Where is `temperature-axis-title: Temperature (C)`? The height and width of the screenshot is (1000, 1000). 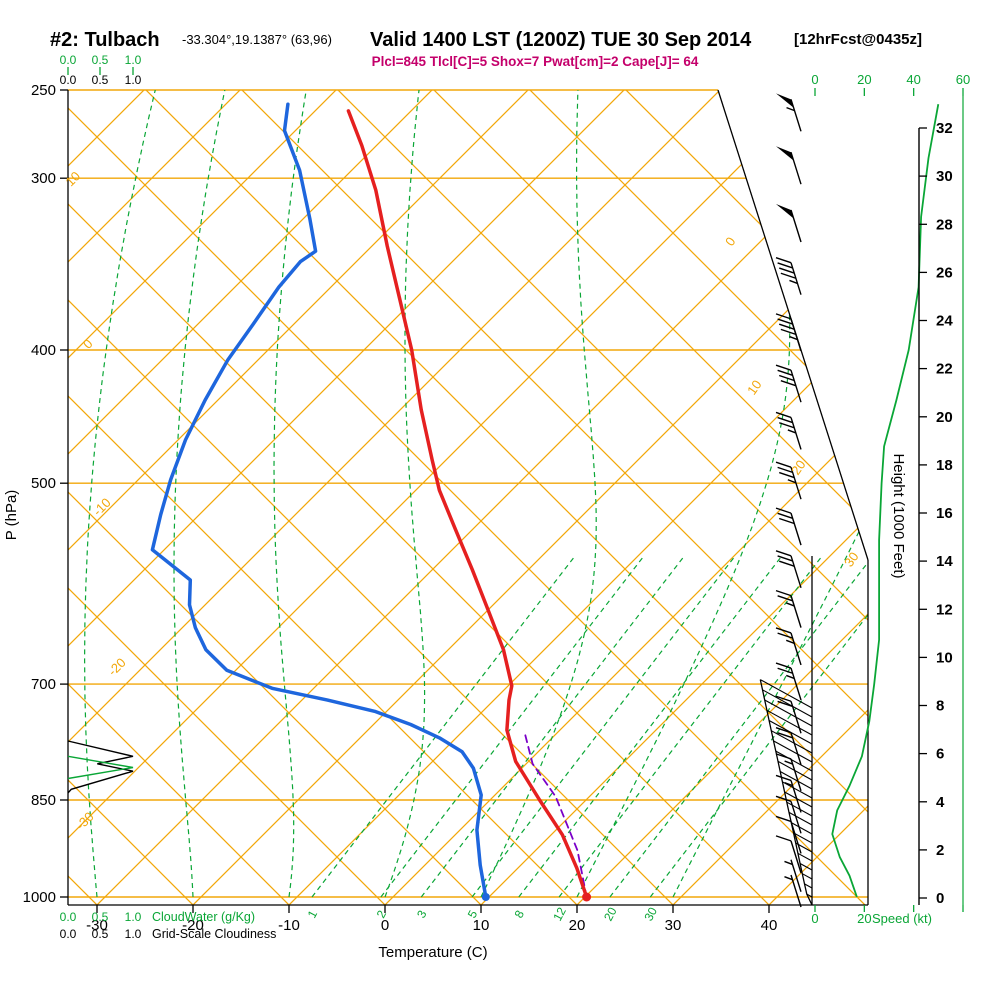 temperature-axis-title: Temperature (C) is located at coordinates (432, 952).